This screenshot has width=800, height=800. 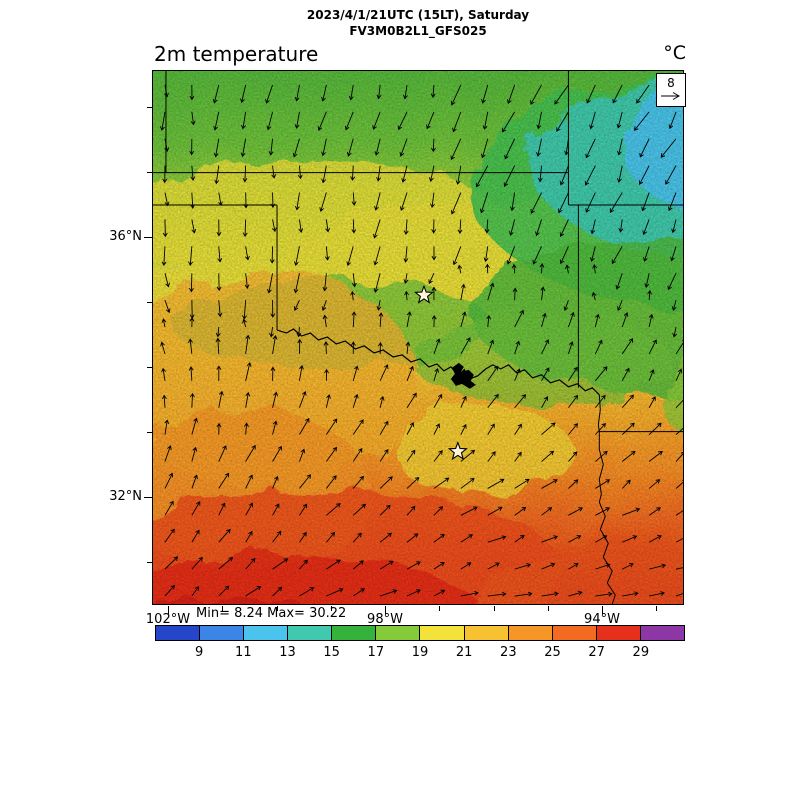 I want to click on colorbar-tick-label: 27, so click(x=596, y=652).